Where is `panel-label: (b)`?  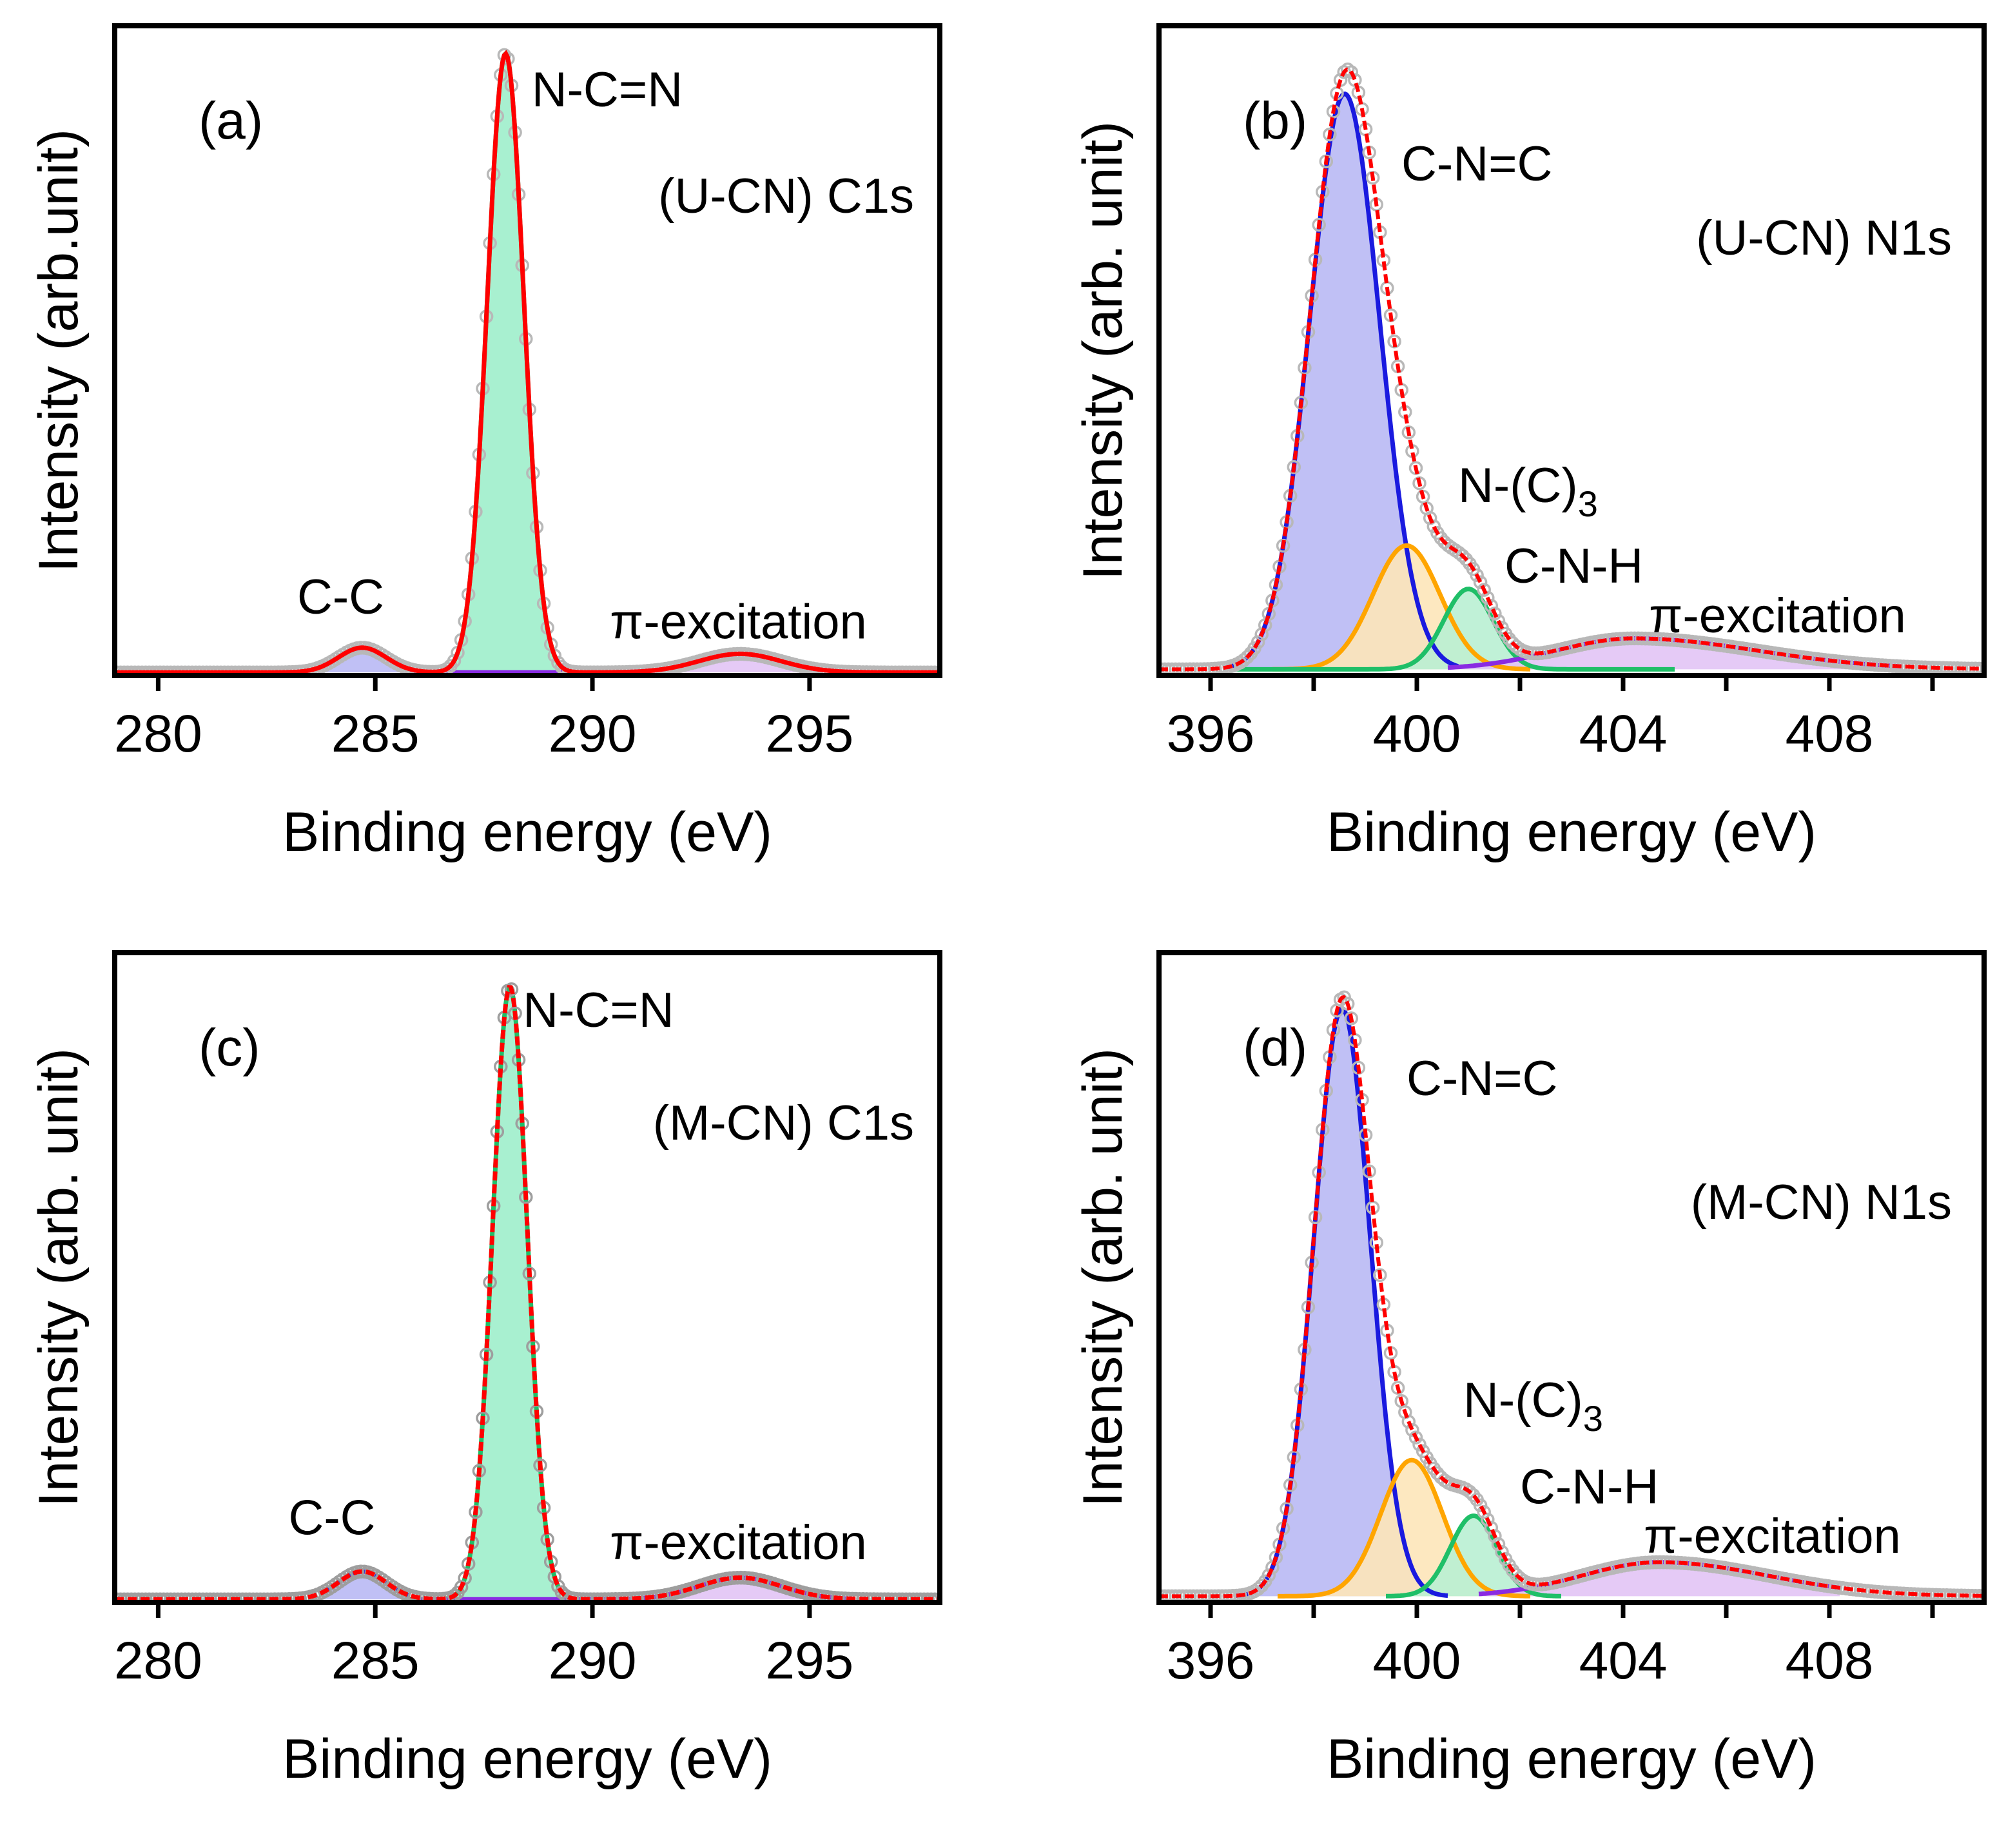 panel-label: (b) is located at coordinates (1275, 121).